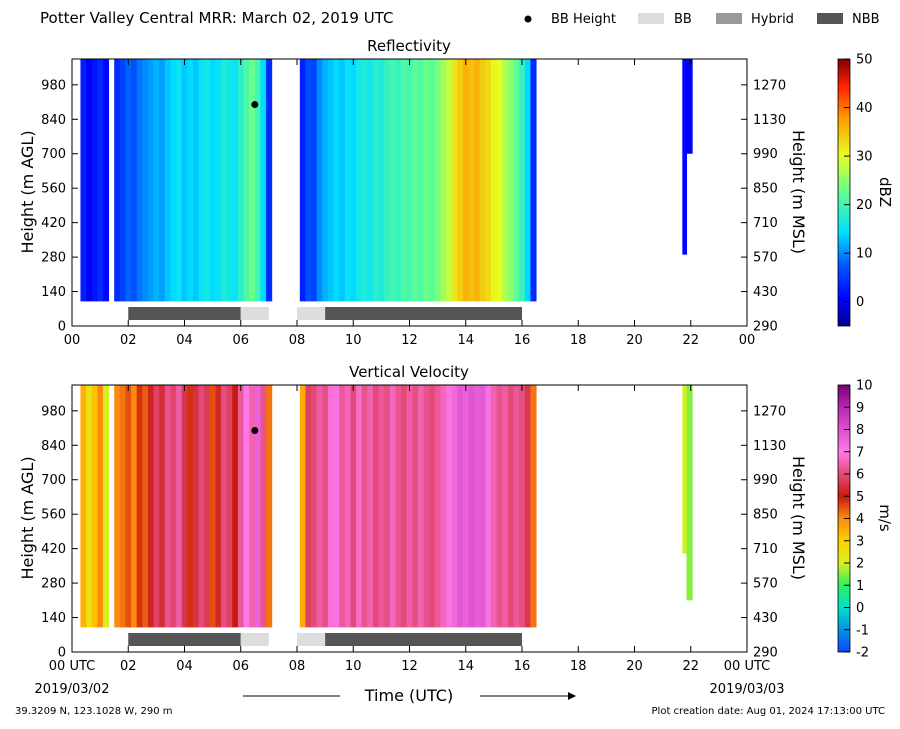 The width and height of the screenshot is (900, 729). Describe the element at coordinates (27, 517) in the screenshot. I see `velocity-ylabel: Height (m AGL)` at that location.